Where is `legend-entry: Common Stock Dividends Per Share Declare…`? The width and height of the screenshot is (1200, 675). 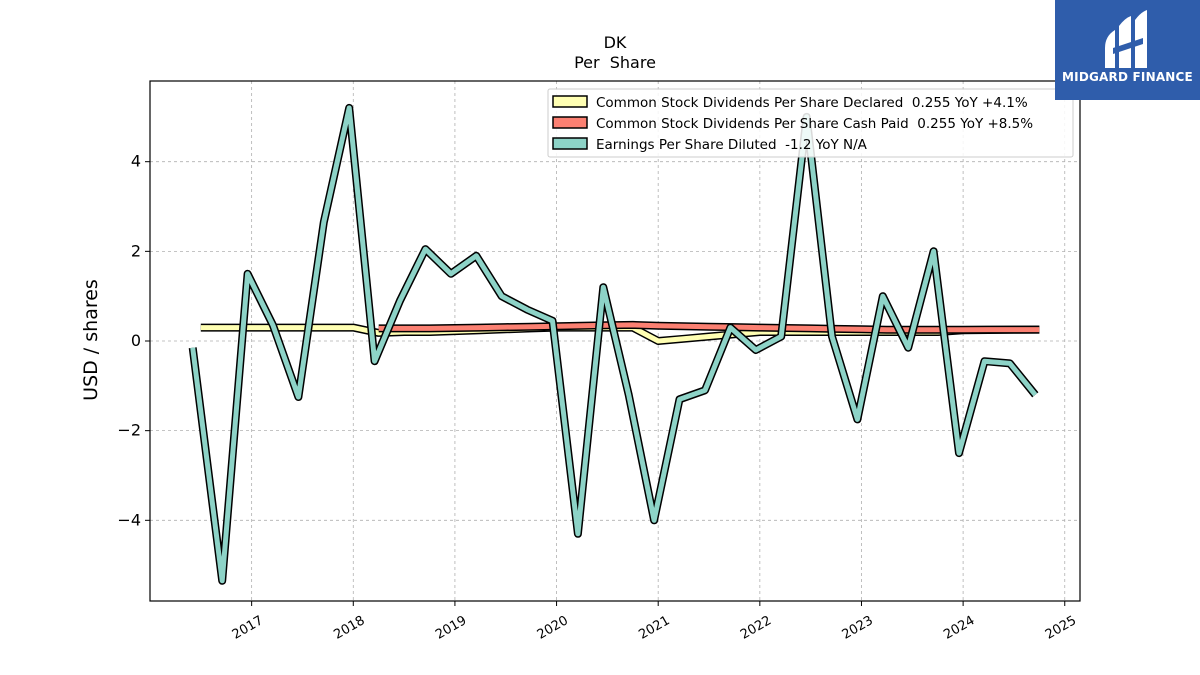
legend-entry: Common Stock Dividends Per Share Declare… is located at coordinates (812, 103).